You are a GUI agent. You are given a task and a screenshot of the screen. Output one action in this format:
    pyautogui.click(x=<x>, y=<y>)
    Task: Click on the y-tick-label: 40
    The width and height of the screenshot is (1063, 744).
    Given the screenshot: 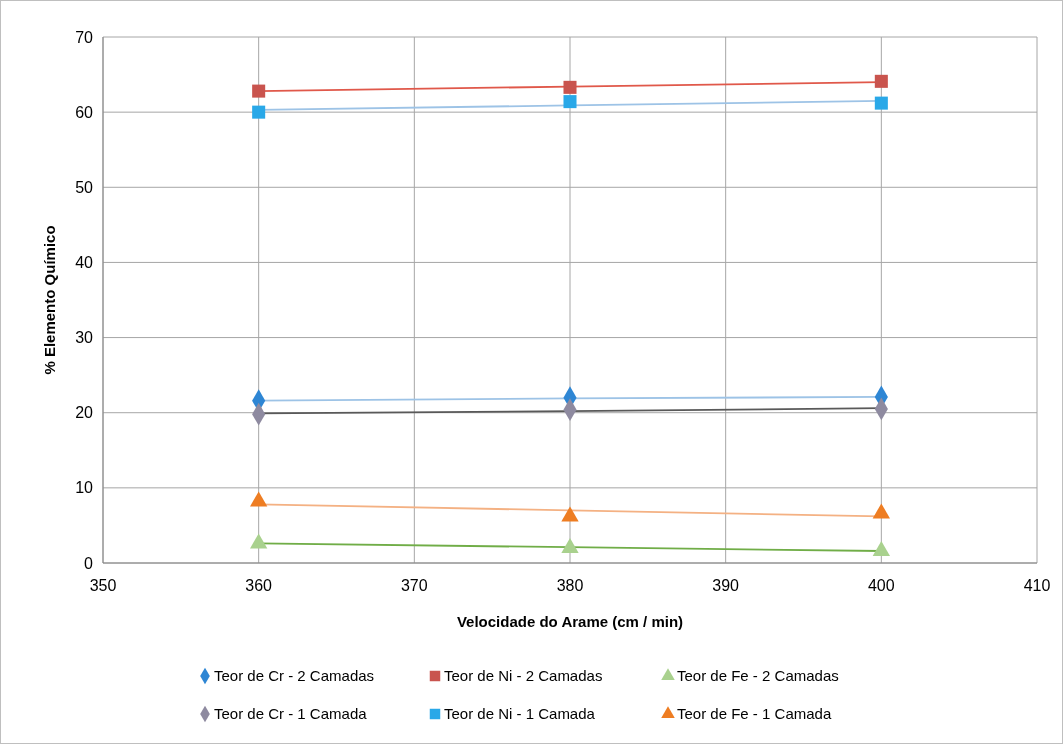 What is the action you would take?
    pyautogui.click(x=84, y=263)
    